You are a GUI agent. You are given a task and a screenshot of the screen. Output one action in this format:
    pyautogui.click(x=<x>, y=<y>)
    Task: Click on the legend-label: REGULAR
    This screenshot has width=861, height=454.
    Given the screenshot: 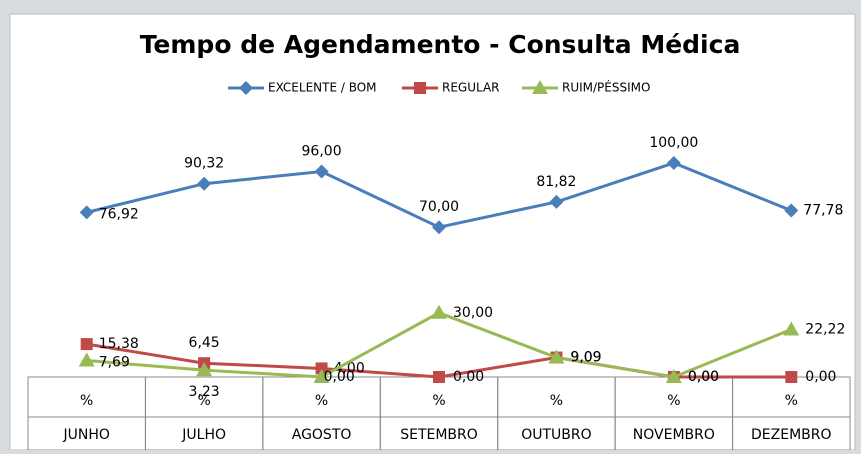 What is the action you would take?
    pyautogui.click(x=471, y=88)
    